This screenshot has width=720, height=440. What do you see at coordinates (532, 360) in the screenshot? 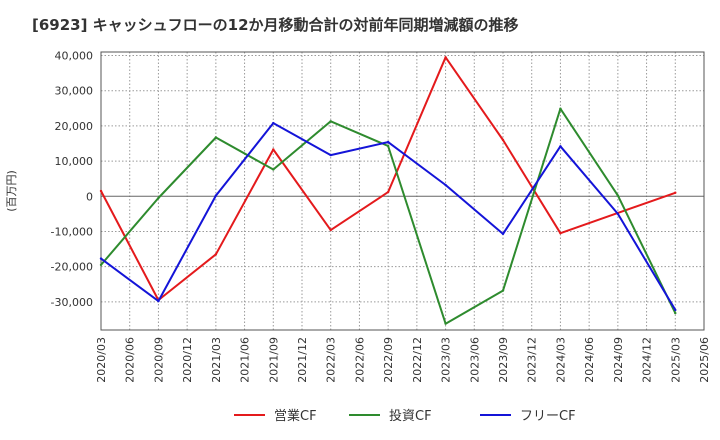
I see `x-tick-label: 2023/12` at bounding box center [532, 360].